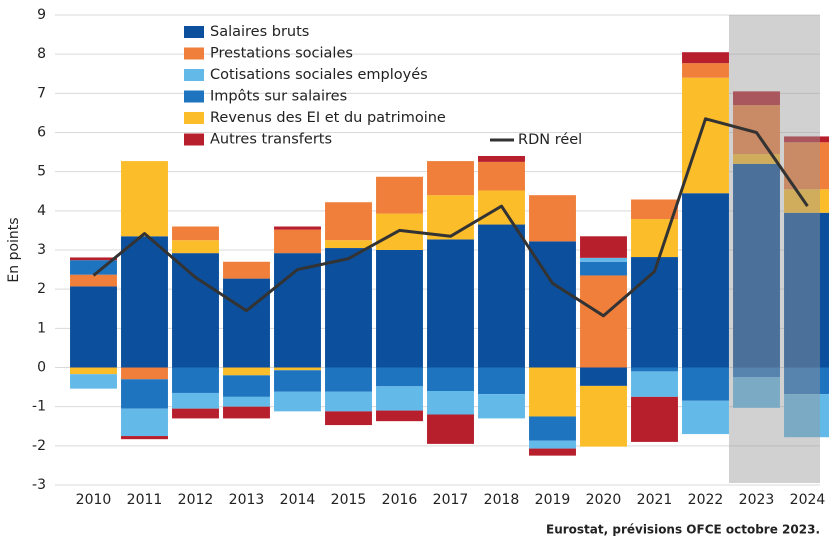 This screenshot has width=829, height=544. I want to click on x-tick-label: 2020, so click(604, 500).